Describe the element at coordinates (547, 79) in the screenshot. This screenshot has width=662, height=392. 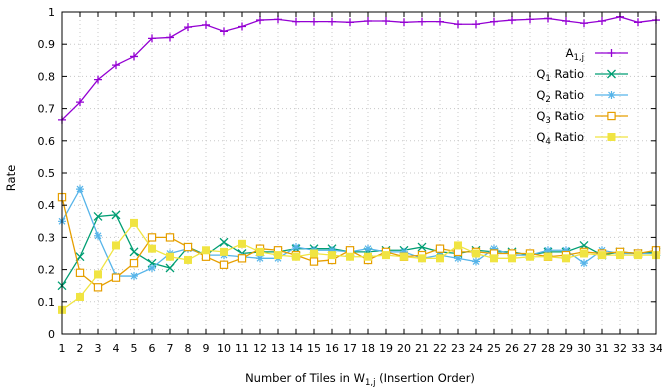
I see `legend-label-sub: 1` at that location.